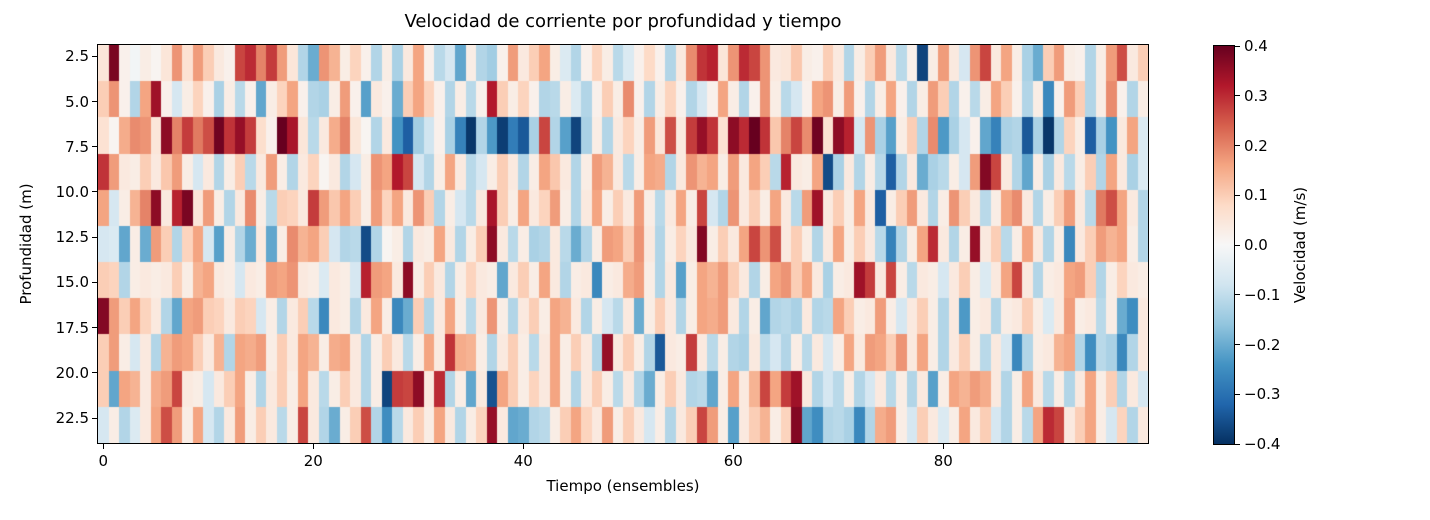  What do you see at coordinates (1256, 46) in the screenshot?
I see `colorbar-tick-label: 0.4` at bounding box center [1256, 46].